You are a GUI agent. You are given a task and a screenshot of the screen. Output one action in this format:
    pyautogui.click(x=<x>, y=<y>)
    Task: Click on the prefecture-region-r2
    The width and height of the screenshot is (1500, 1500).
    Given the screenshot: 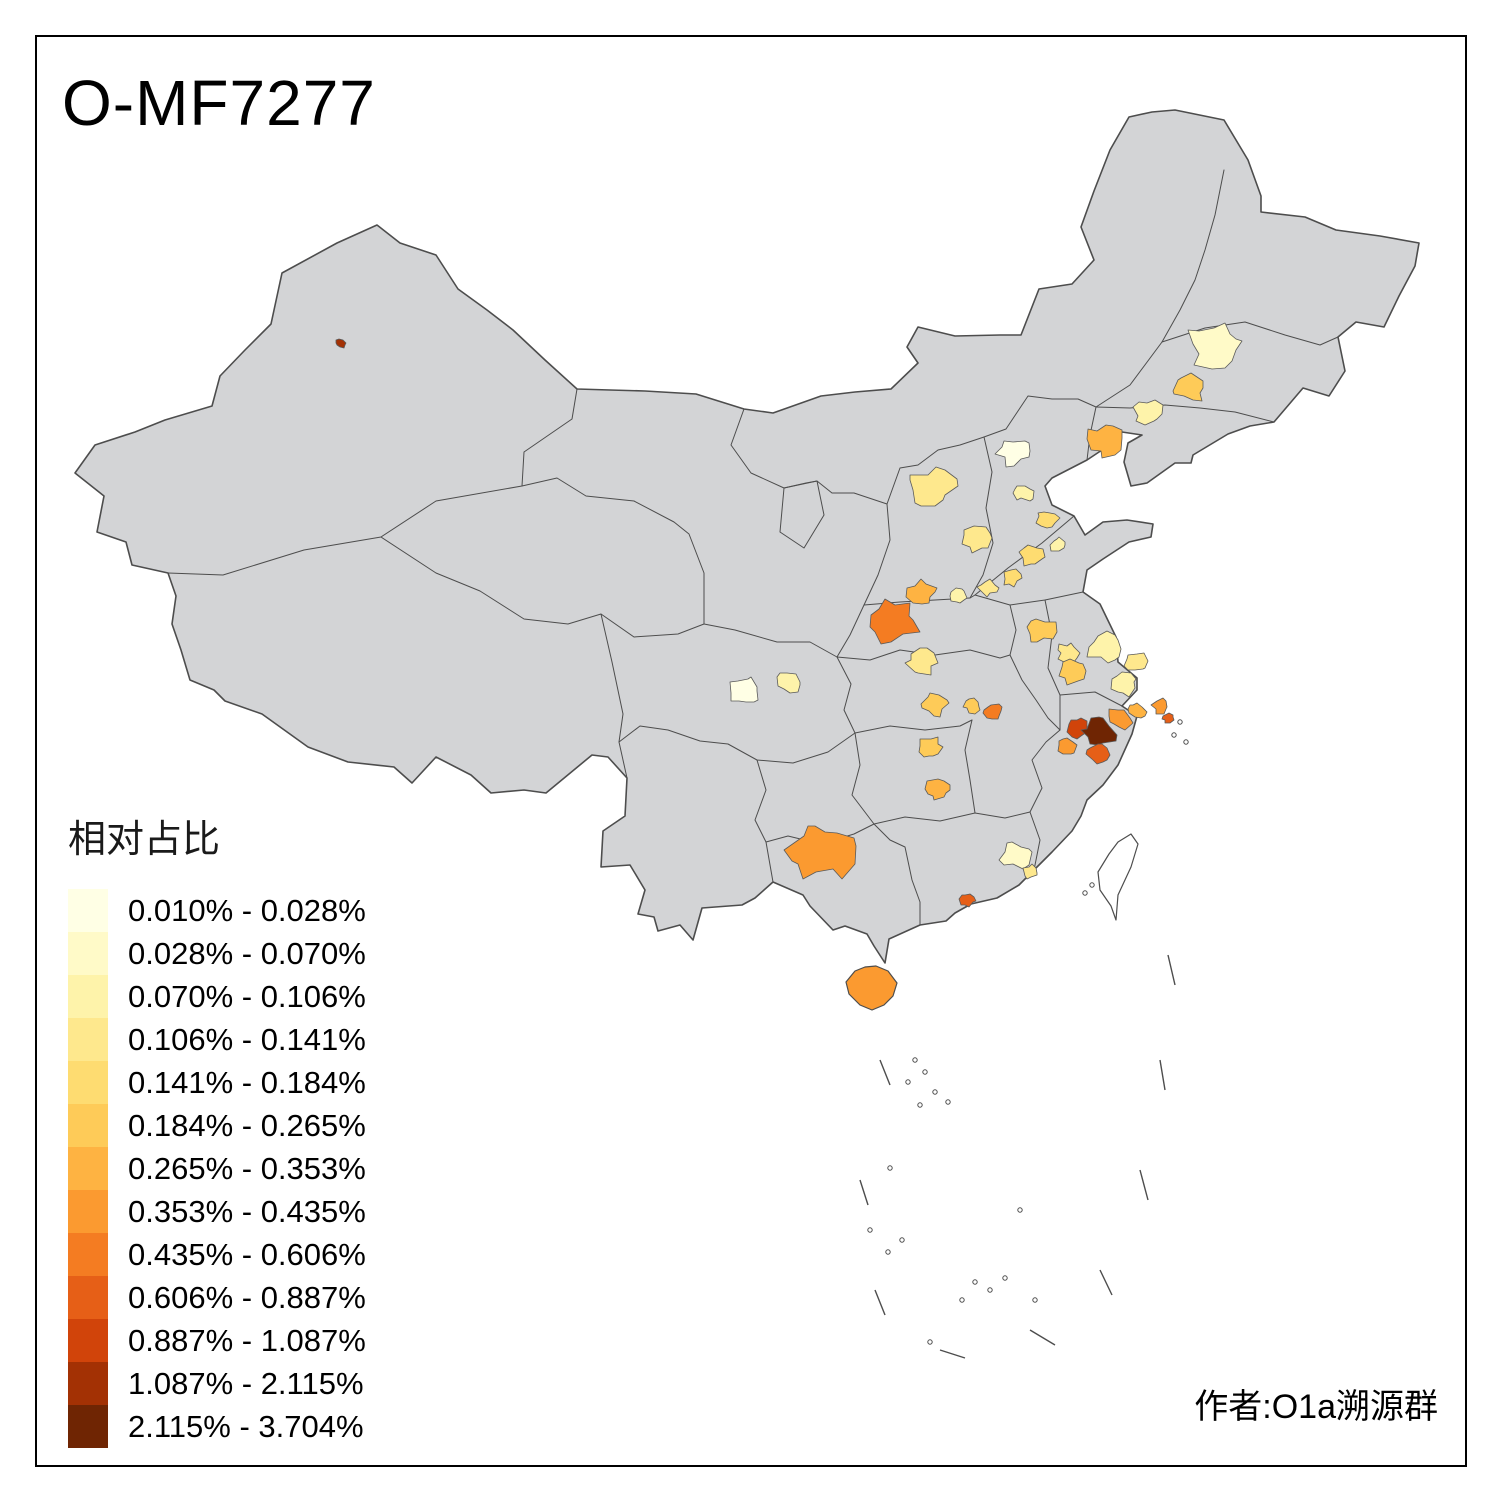 What is the action you would take?
    pyautogui.click(x=1215, y=346)
    